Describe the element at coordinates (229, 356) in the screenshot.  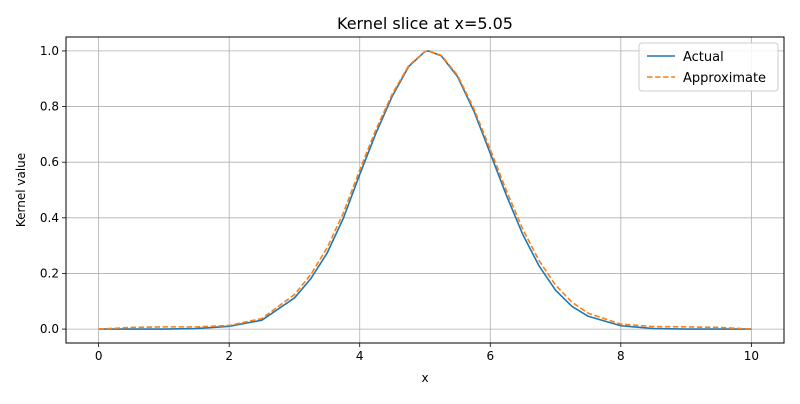
I see `x-tick-label: 2` at that location.